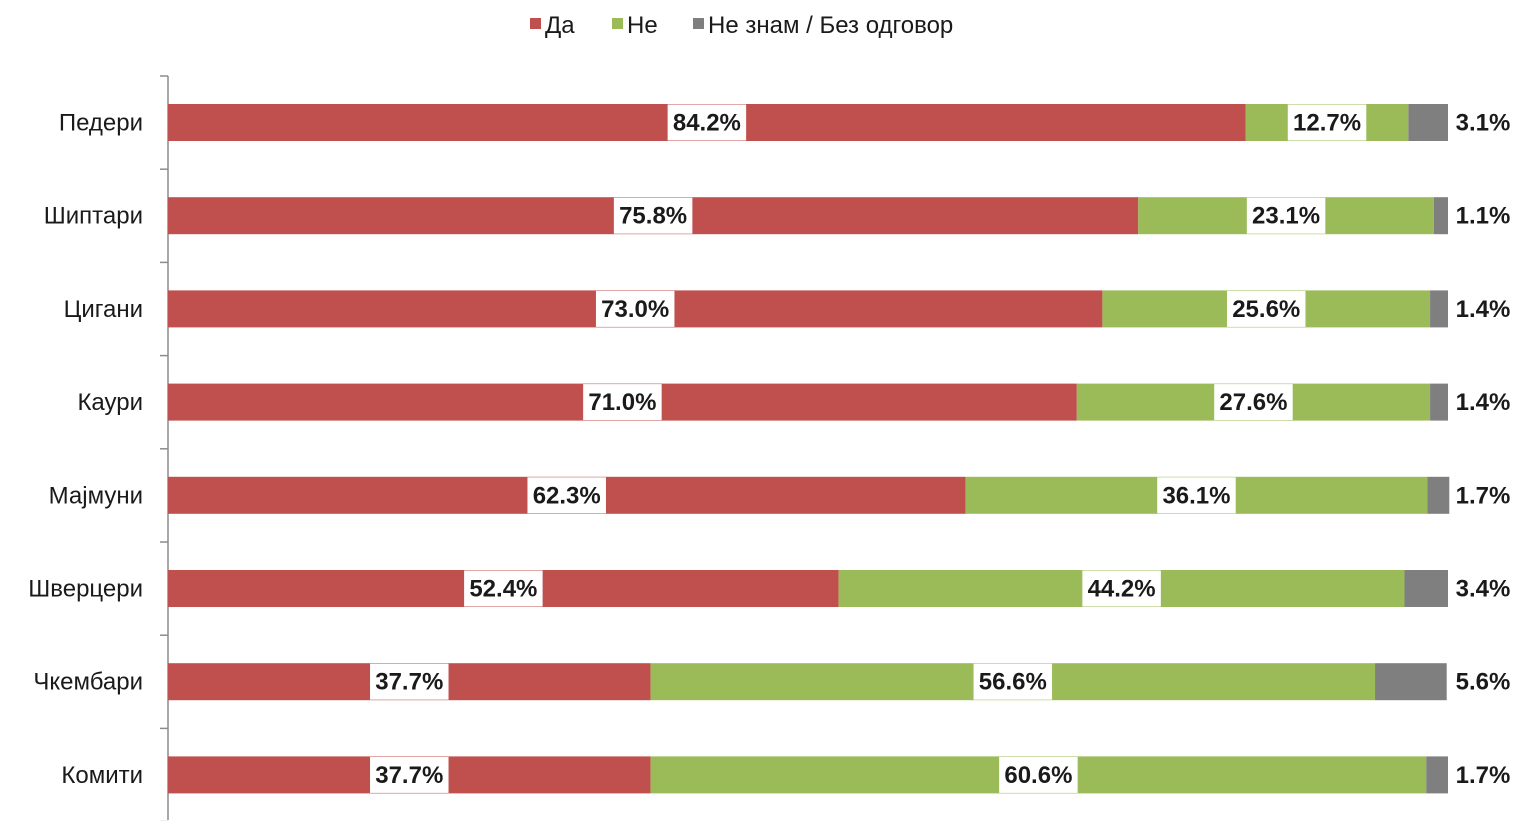  What do you see at coordinates (1439, 309) in the screenshot?
I see `bar-Не-знам-/-Без-одговор-2-2` at bounding box center [1439, 309].